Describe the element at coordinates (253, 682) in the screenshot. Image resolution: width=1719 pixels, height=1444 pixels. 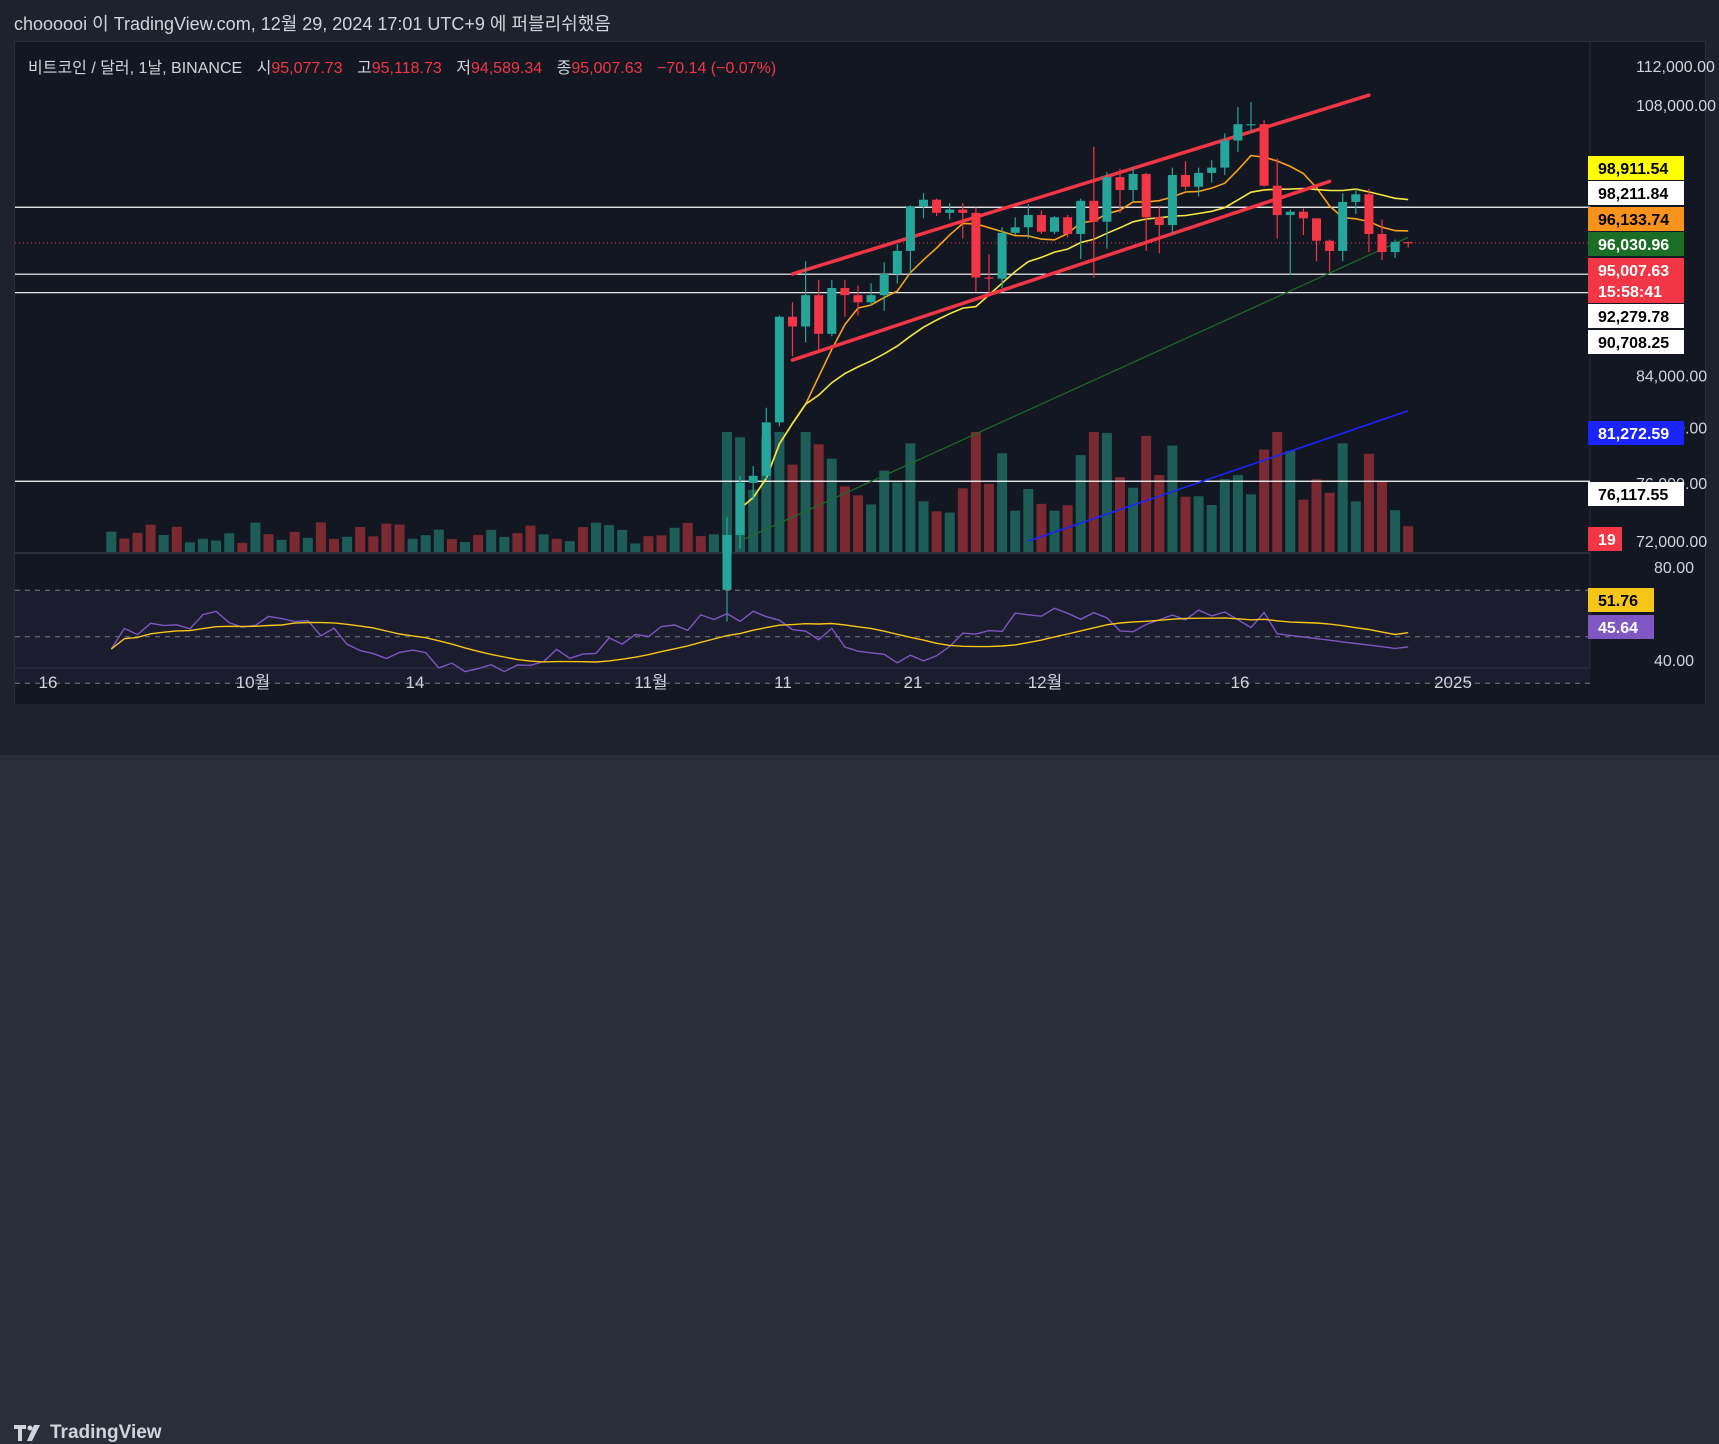
I see `time-tick-label: 10월` at that location.